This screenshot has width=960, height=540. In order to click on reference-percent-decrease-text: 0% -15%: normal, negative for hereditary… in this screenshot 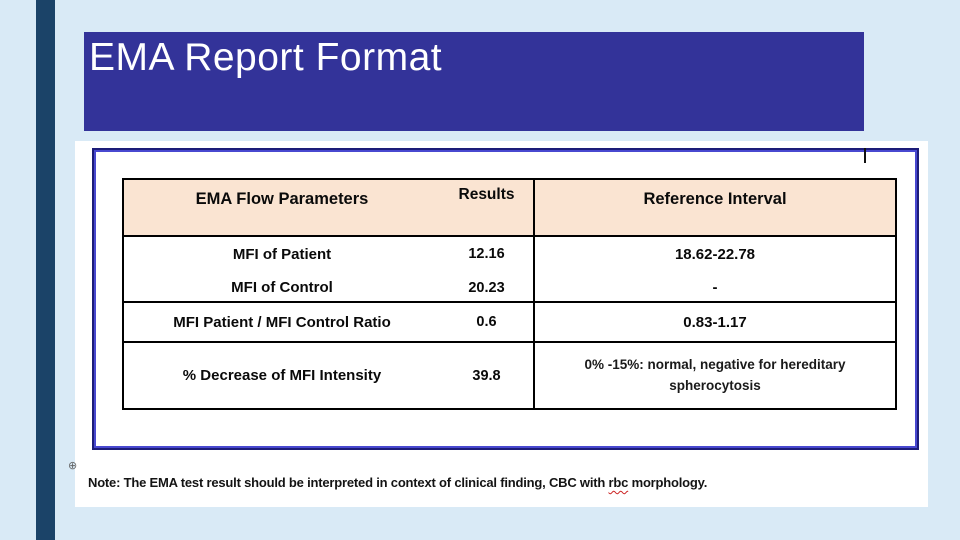, I will do `click(715, 374)`.